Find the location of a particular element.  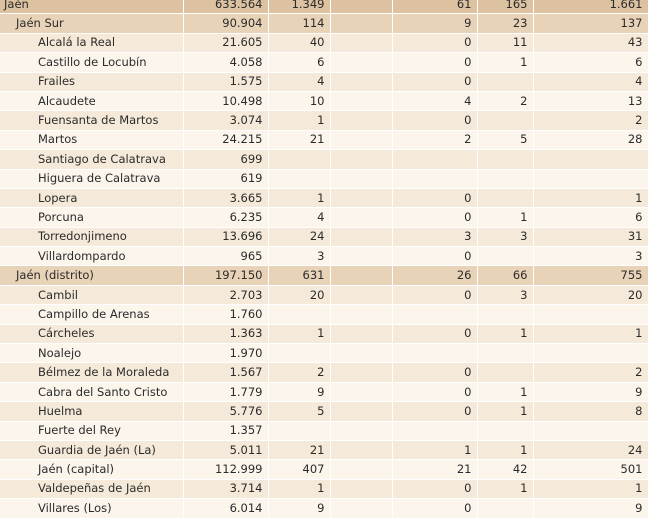

cell-c6: 3 is located at coordinates (591, 256).